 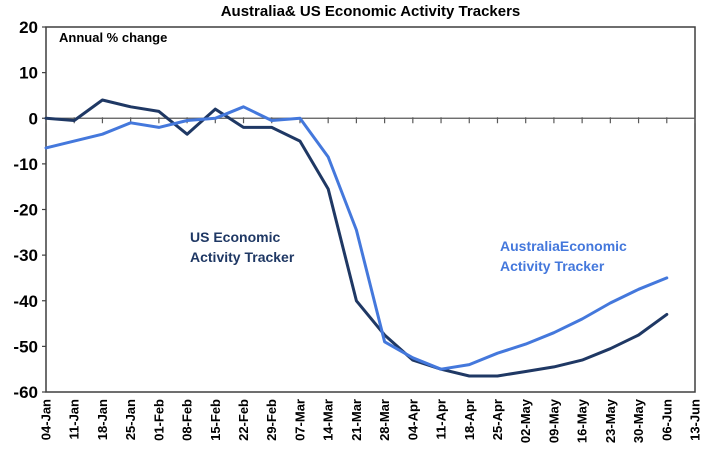 What do you see at coordinates (552, 266) in the screenshot?
I see `australia-series-label-line2: Activity Tracker` at bounding box center [552, 266].